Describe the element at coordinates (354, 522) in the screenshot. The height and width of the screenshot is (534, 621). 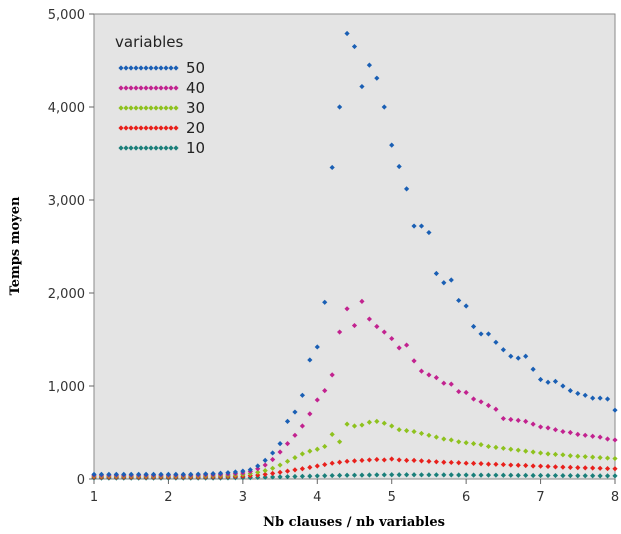
I see `x-axis-title: Nb clauses / nb variables` at that location.